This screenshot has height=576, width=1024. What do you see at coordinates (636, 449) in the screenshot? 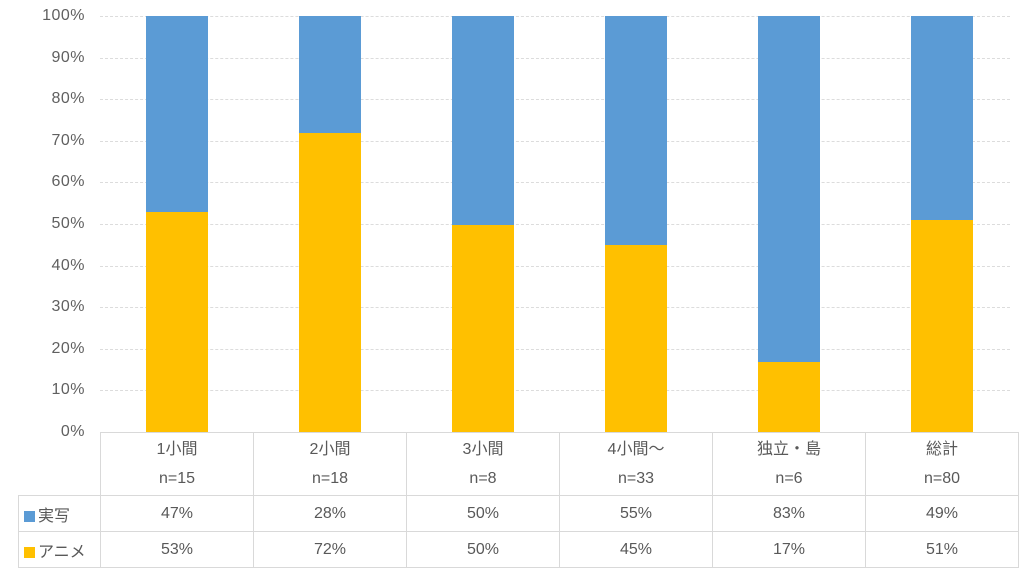
I see `category-label: 4小間〜` at bounding box center [636, 449].